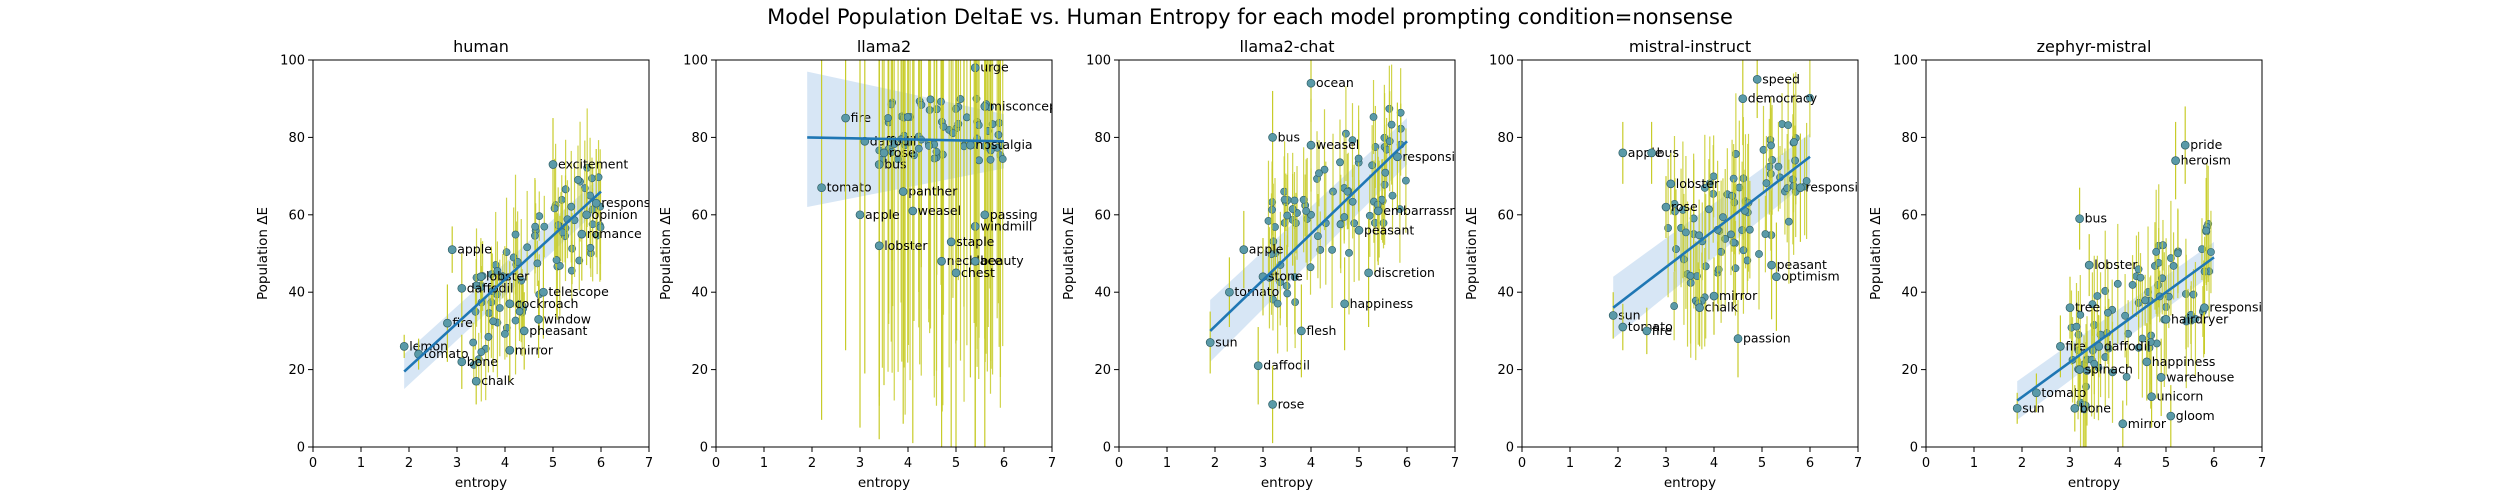 Image resolution: width=2500 pixels, height=500 pixels. What do you see at coordinates (1505, 293) in the screenshot?
I see `y-tick-label: 40` at bounding box center [1505, 293].